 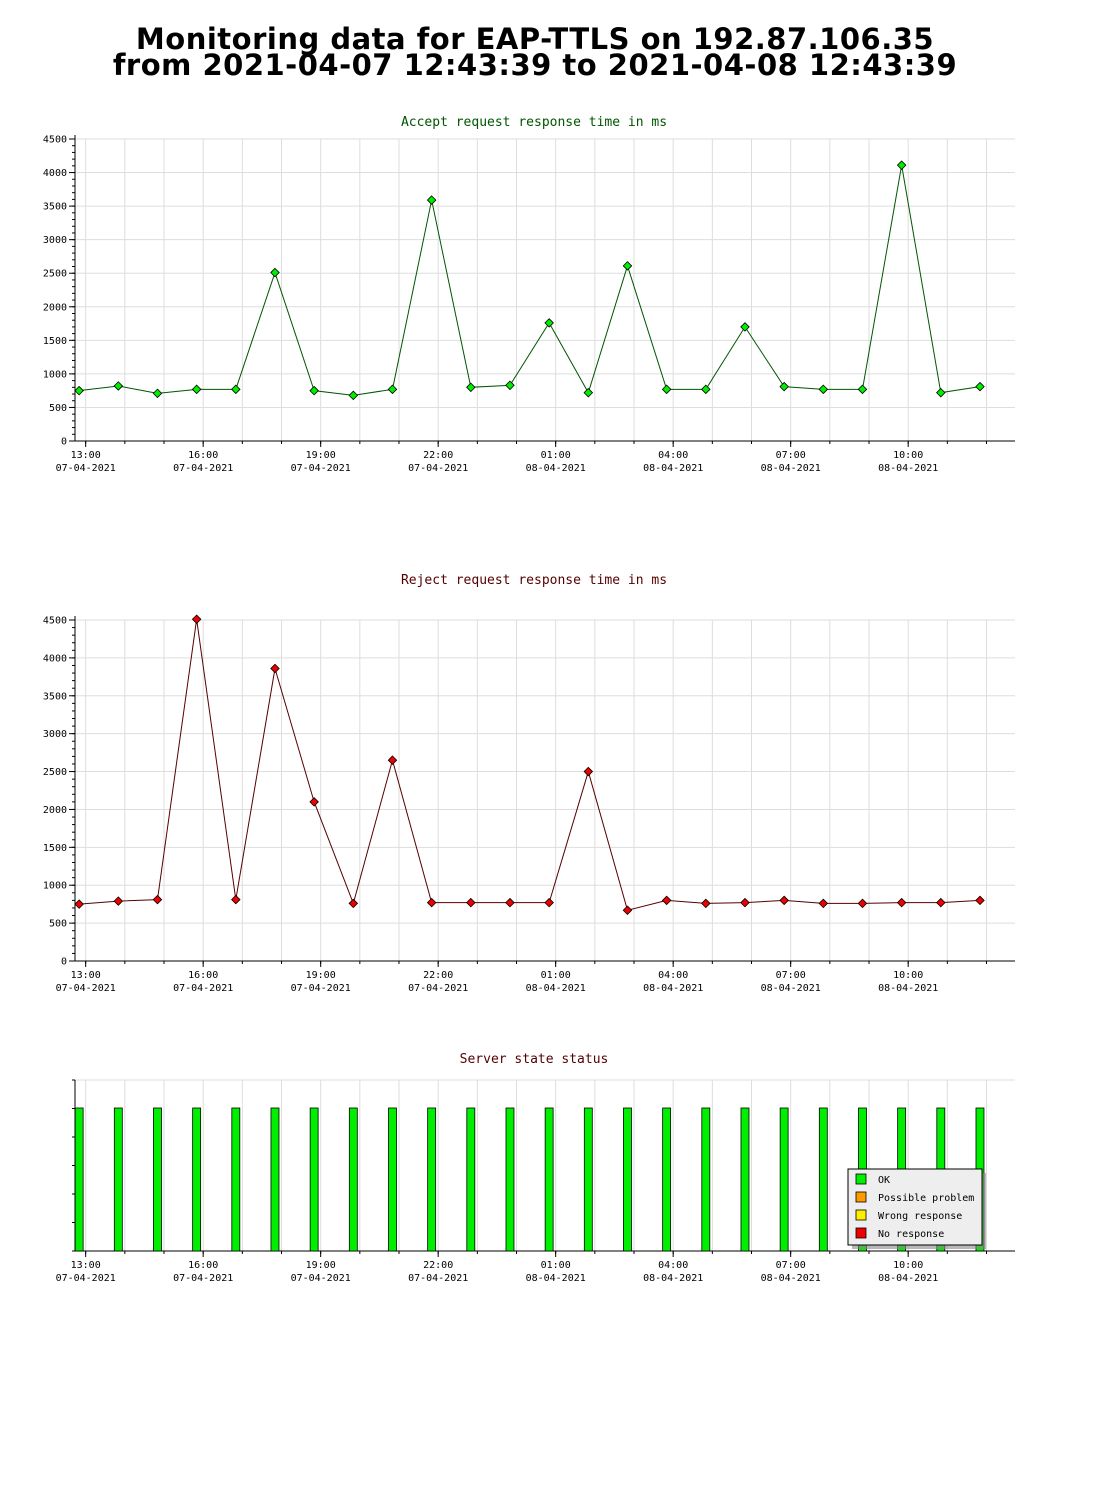 I want to click on reject-y-tick-label: 0, so click(x=64, y=962).